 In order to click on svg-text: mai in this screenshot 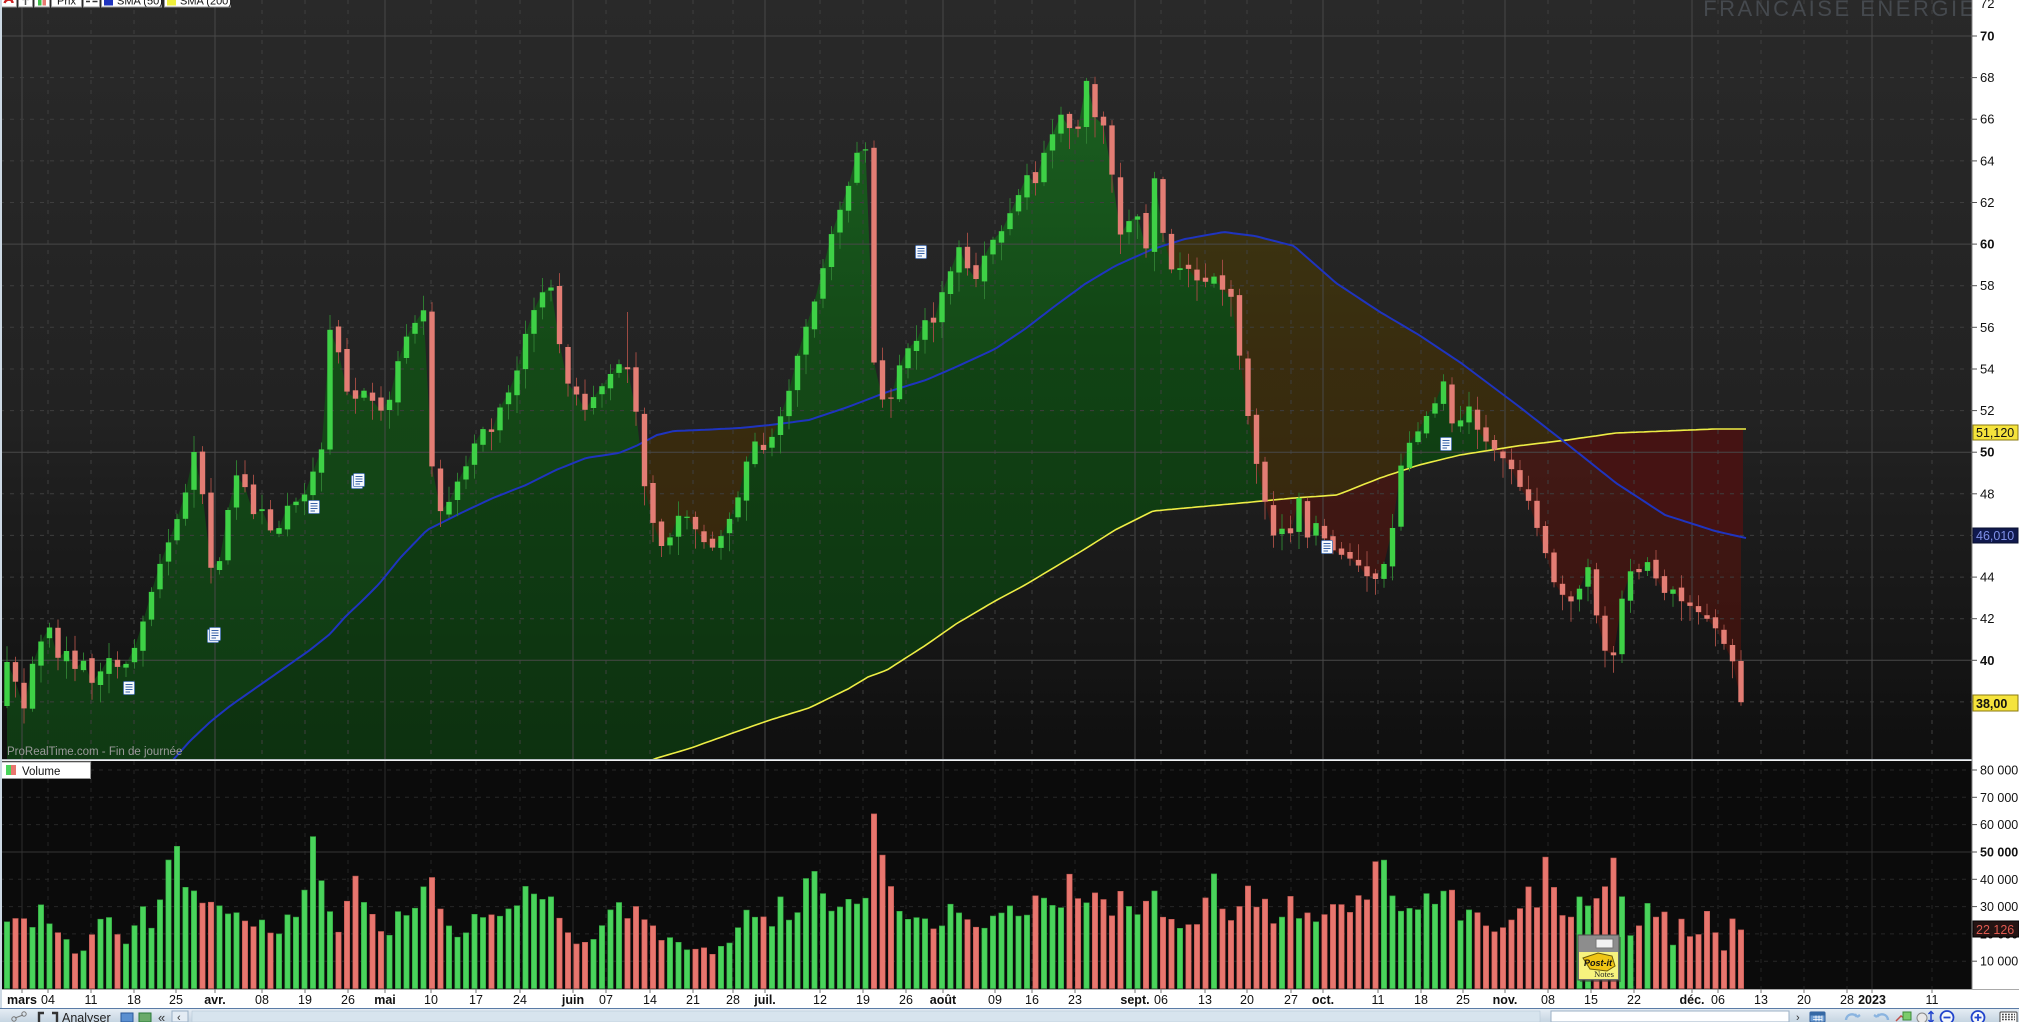, I will do `click(385, 1000)`.